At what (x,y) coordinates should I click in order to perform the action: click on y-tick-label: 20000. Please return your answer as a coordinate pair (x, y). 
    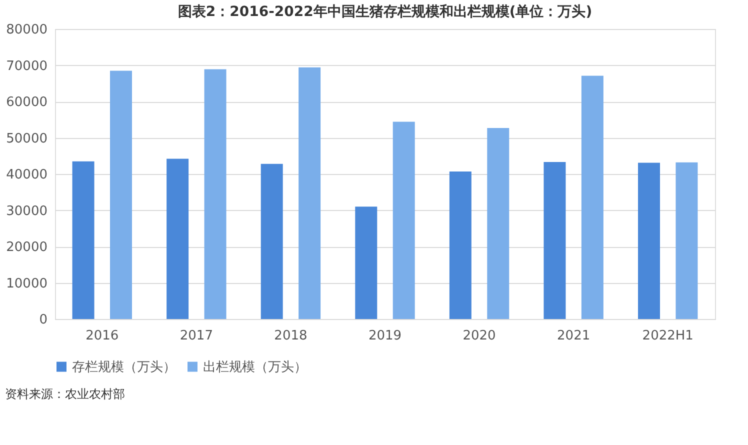
    Looking at the image, I should click on (27, 247).